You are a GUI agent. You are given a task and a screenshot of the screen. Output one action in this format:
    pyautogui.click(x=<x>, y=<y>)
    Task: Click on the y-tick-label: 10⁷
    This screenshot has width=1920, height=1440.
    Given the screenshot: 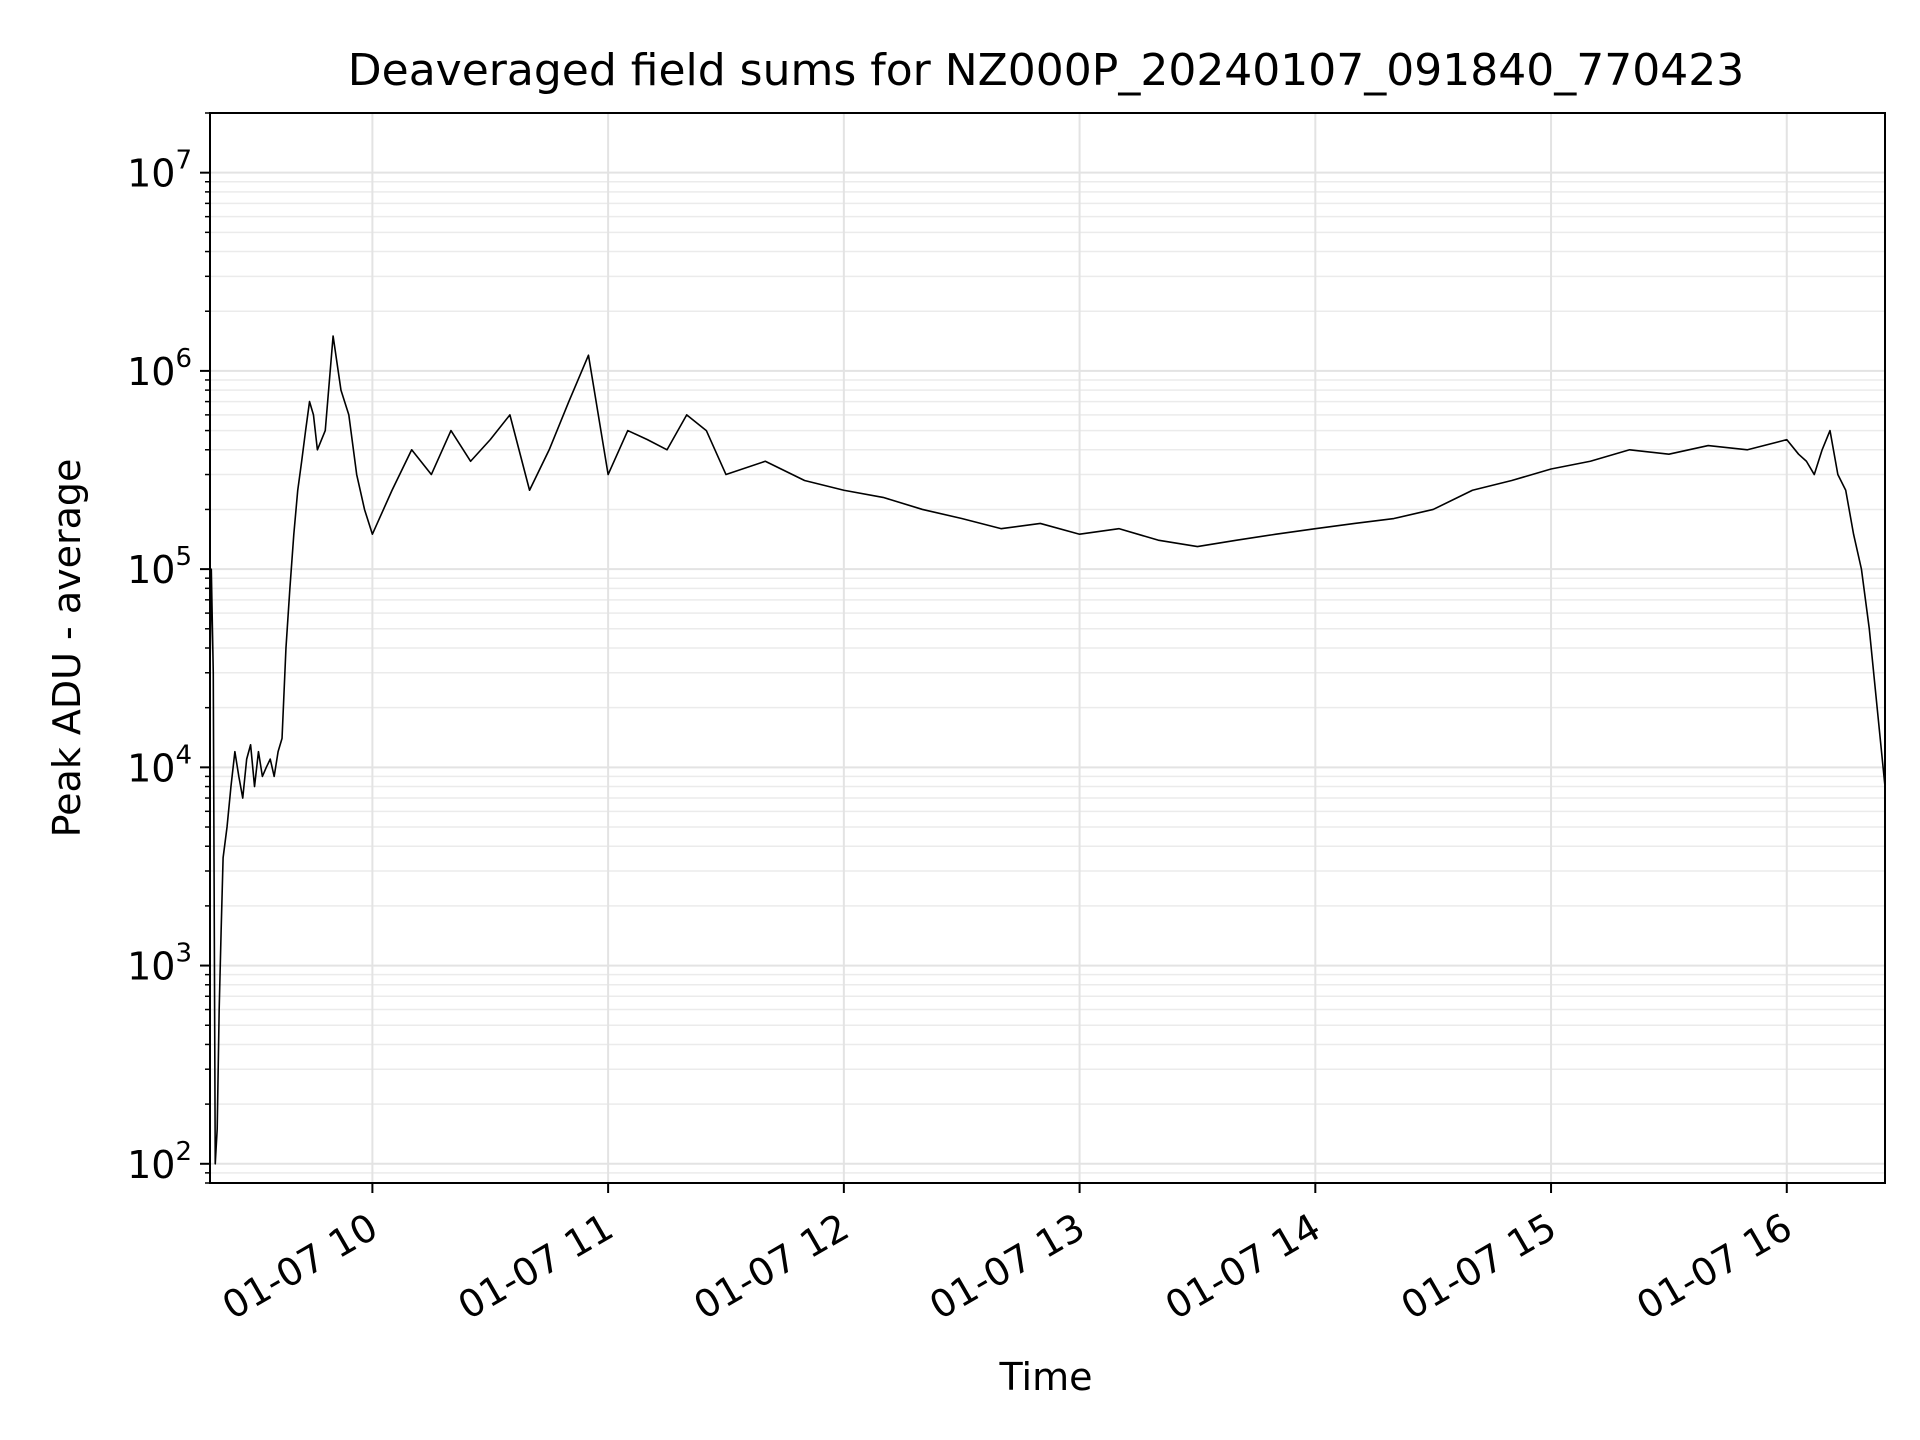 What is the action you would take?
    pyautogui.click(x=159, y=171)
    